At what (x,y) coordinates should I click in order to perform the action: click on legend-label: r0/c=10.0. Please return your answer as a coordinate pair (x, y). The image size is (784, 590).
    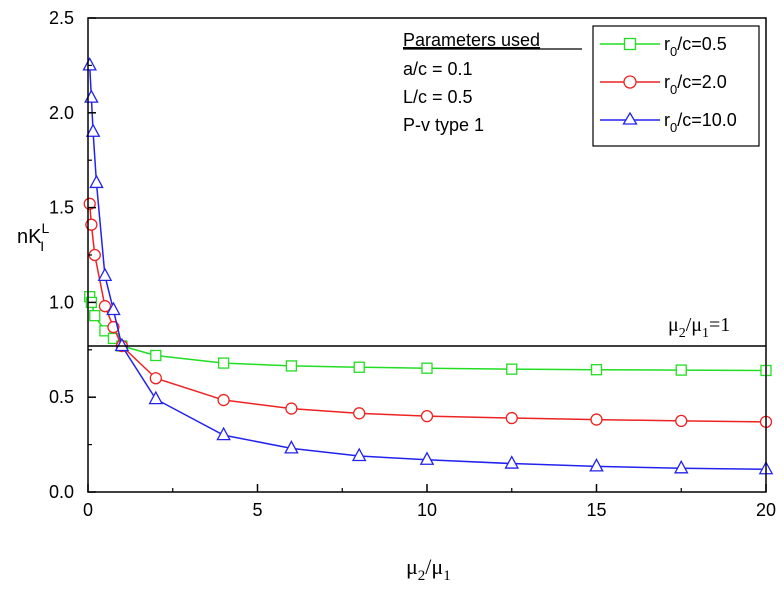
    Looking at the image, I should click on (700, 122).